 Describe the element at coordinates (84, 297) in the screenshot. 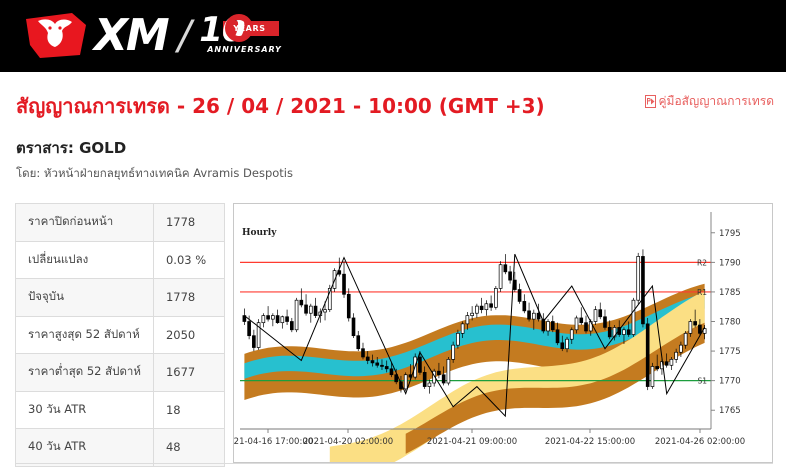

I see `stat-label: ปัจจุบัน` at that location.